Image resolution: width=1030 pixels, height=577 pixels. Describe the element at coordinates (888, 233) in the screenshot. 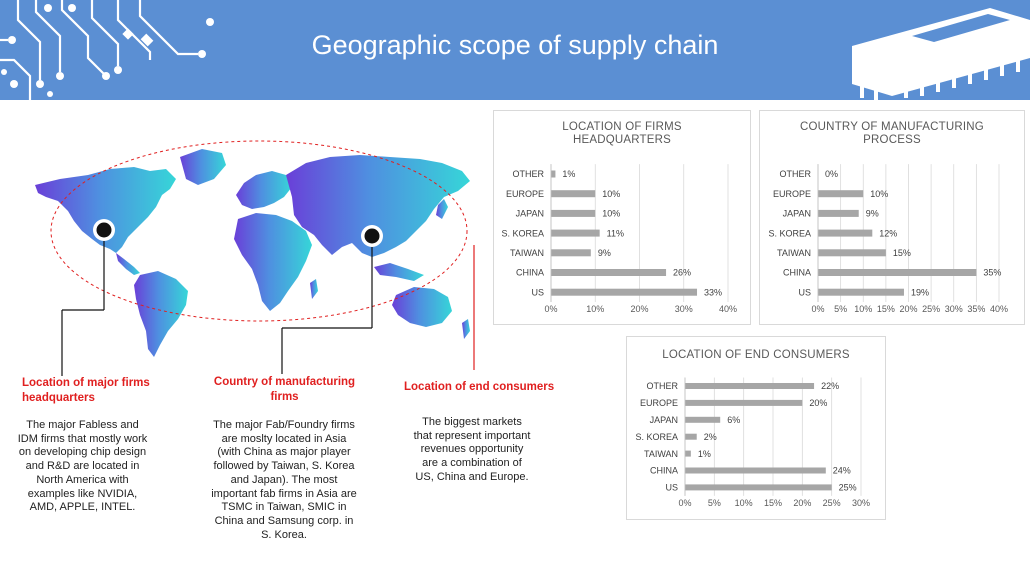

I see `data-label: 12%` at that location.